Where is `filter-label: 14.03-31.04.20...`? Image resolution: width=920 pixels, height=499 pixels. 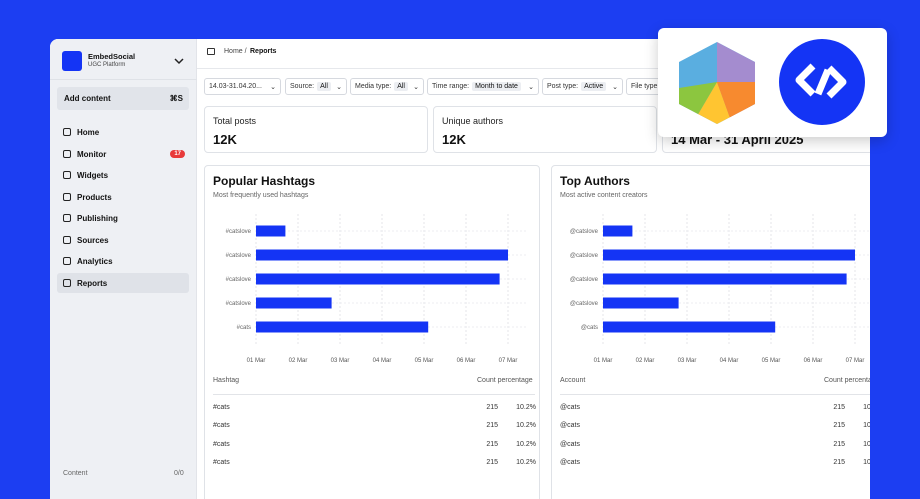 filter-label: 14.03-31.04.20... is located at coordinates (235, 86).